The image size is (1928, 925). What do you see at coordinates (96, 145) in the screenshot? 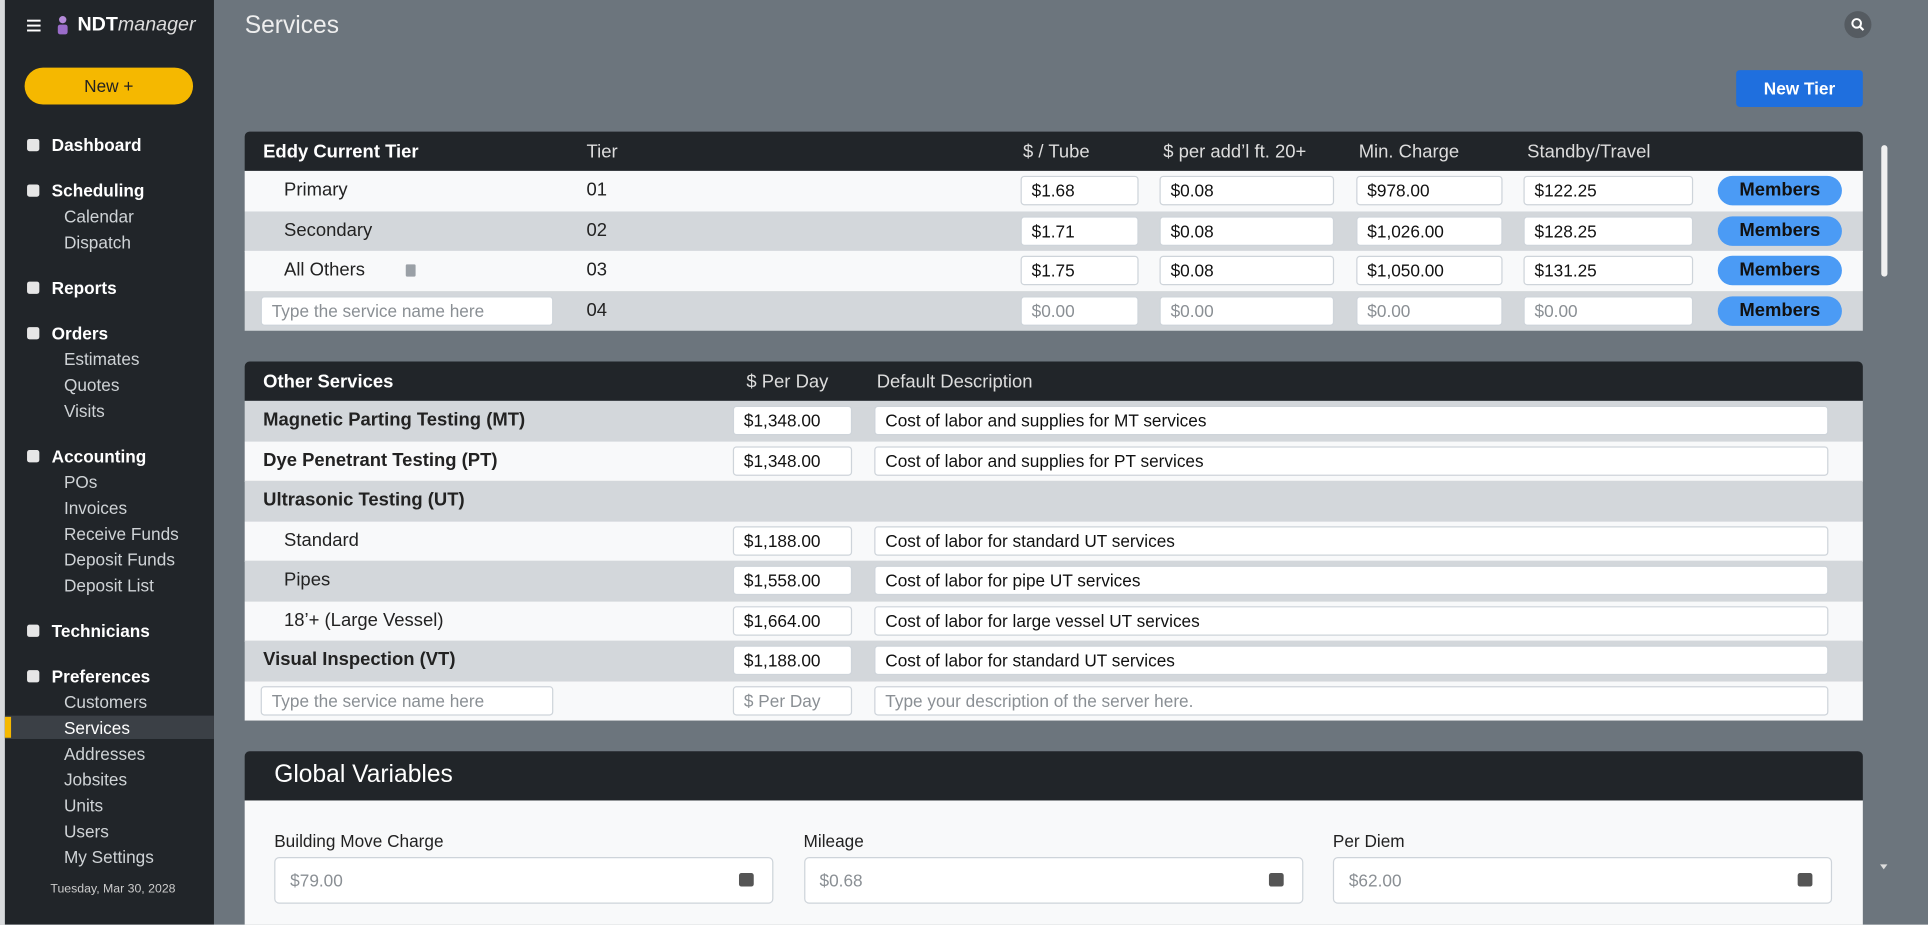
I see `nav-group: Dashboard` at bounding box center [96, 145].